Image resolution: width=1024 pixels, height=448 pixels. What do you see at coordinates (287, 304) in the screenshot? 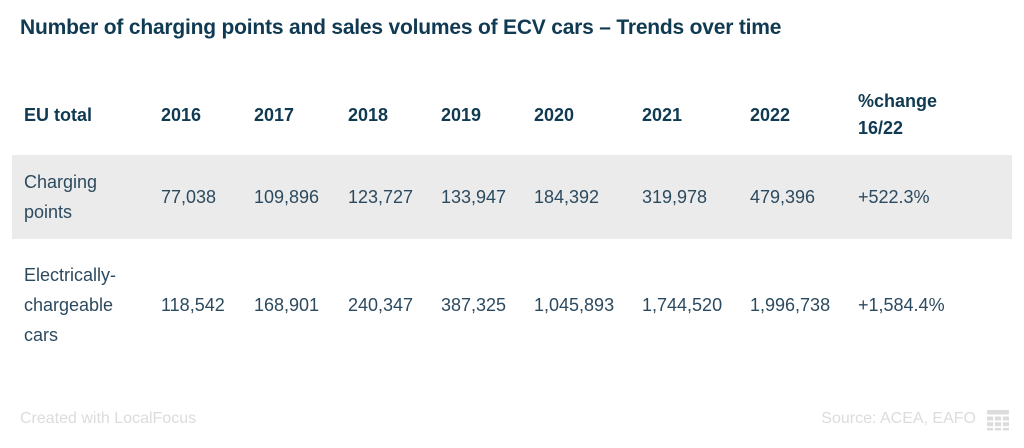
I see `ecv-cars-2017: 168,901` at bounding box center [287, 304].